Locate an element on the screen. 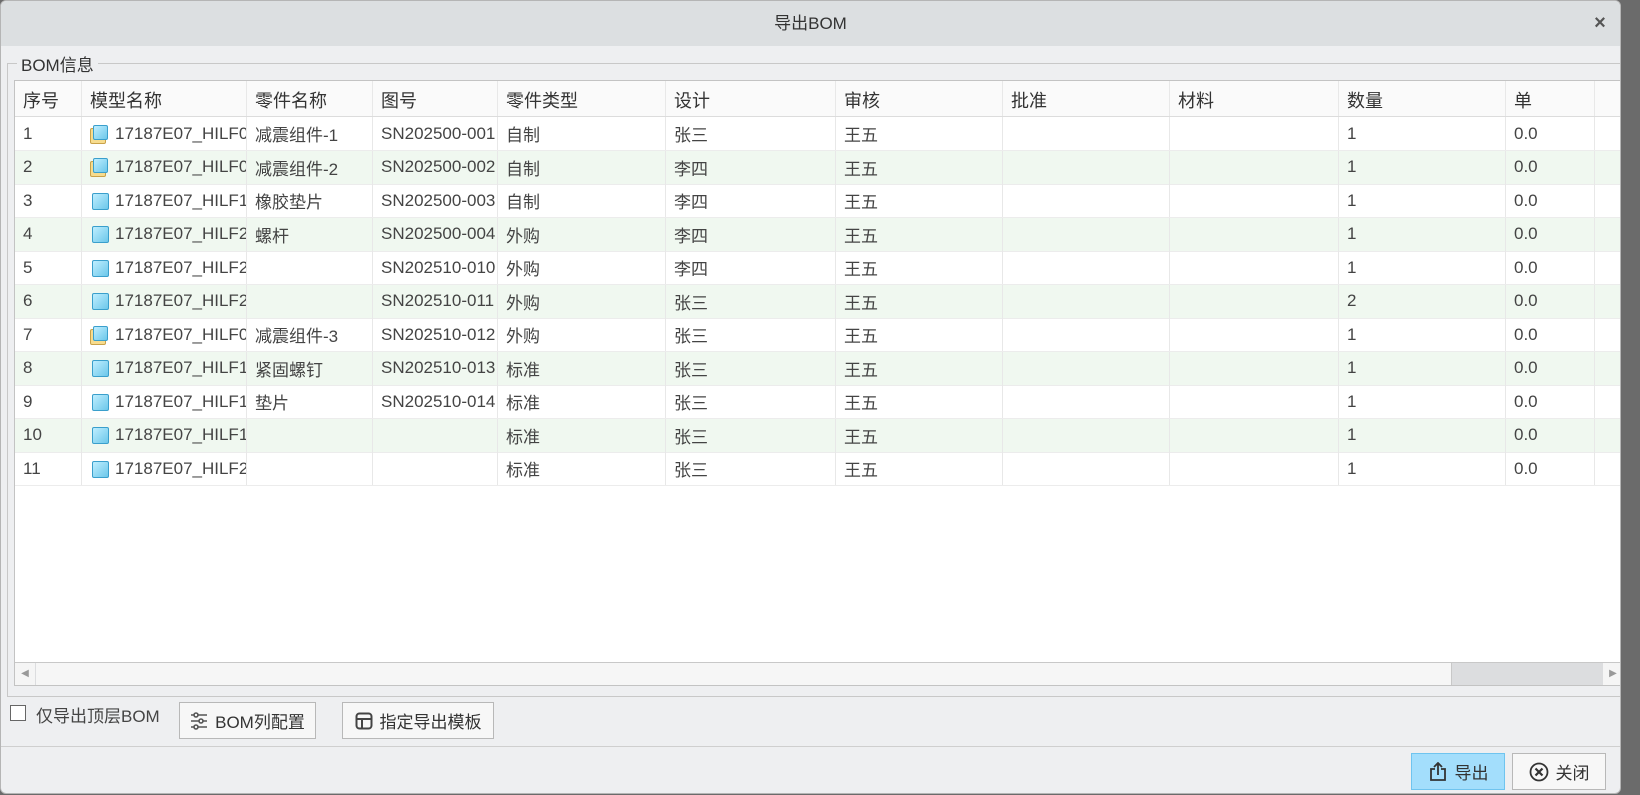 The image size is (1640, 795). cell-part-type: 自制 is located at coordinates (582, 200).